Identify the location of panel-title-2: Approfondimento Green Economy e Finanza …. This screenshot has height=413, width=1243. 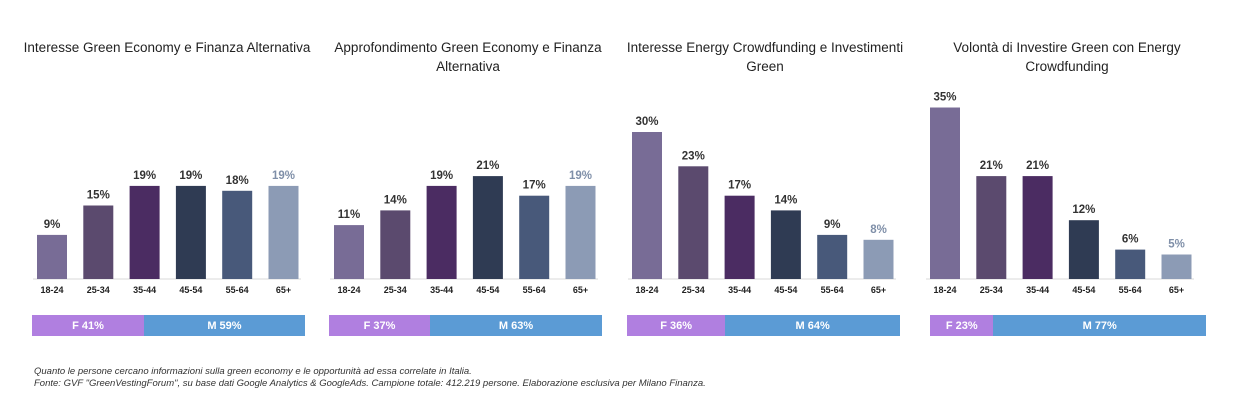
(468, 57).